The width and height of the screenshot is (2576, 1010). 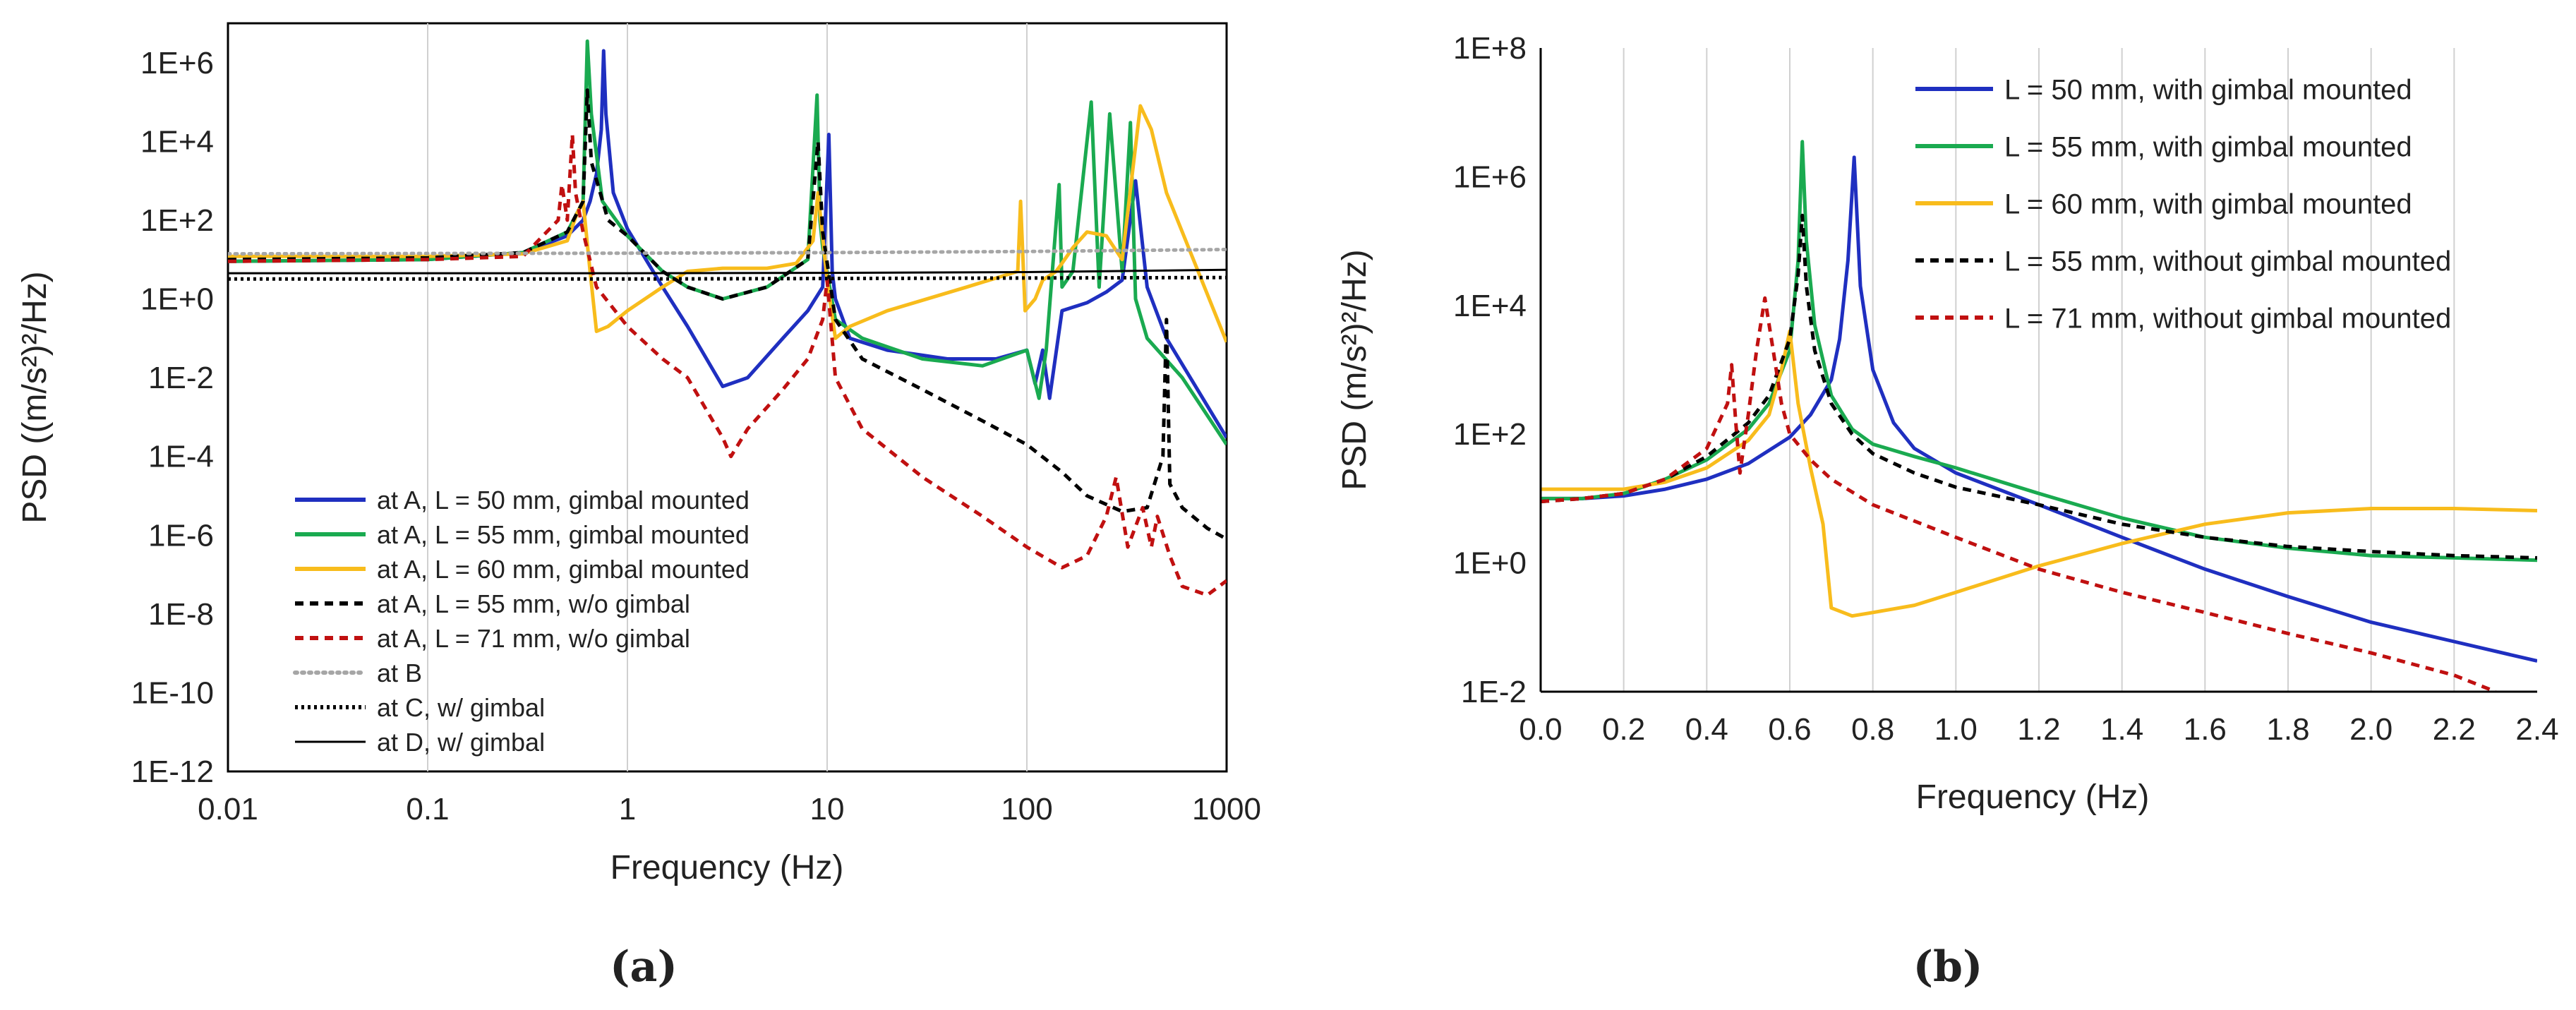 I want to click on y-tick-label-a-1: 1E-10, so click(x=172, y=692).